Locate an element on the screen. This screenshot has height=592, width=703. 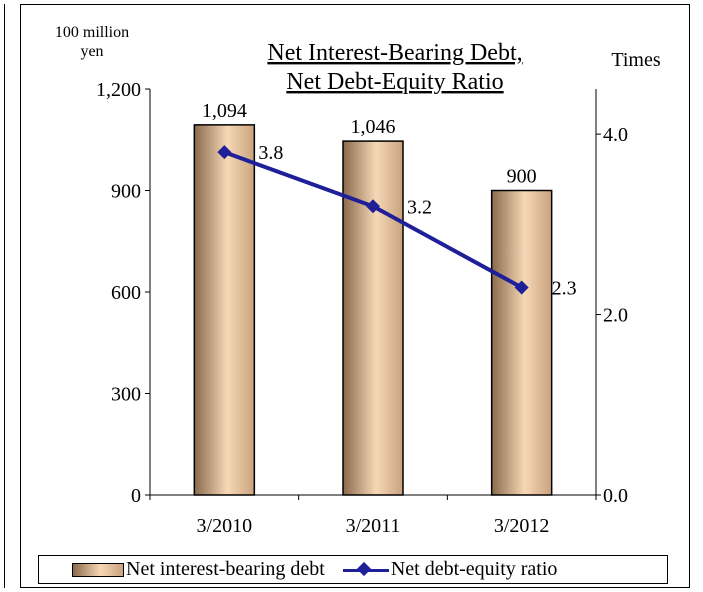
legend-item-bar: Net interest-bearing debt is located at coordinates (198, 569).